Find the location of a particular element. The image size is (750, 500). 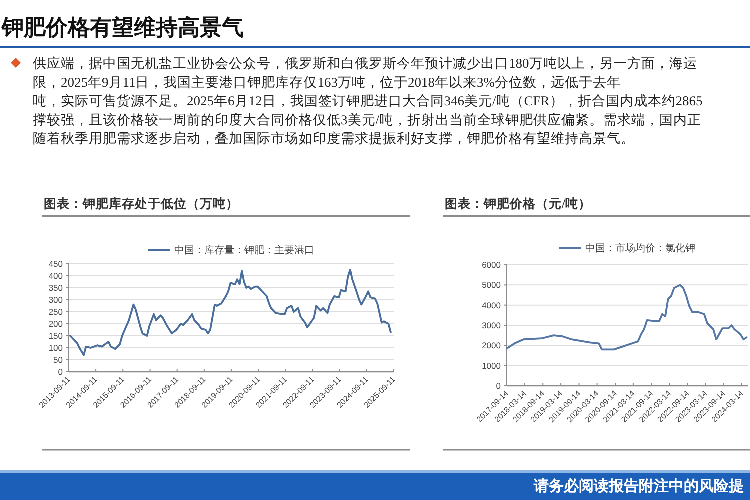

y-tick-label: 50 is located at coordinates (59, 360).